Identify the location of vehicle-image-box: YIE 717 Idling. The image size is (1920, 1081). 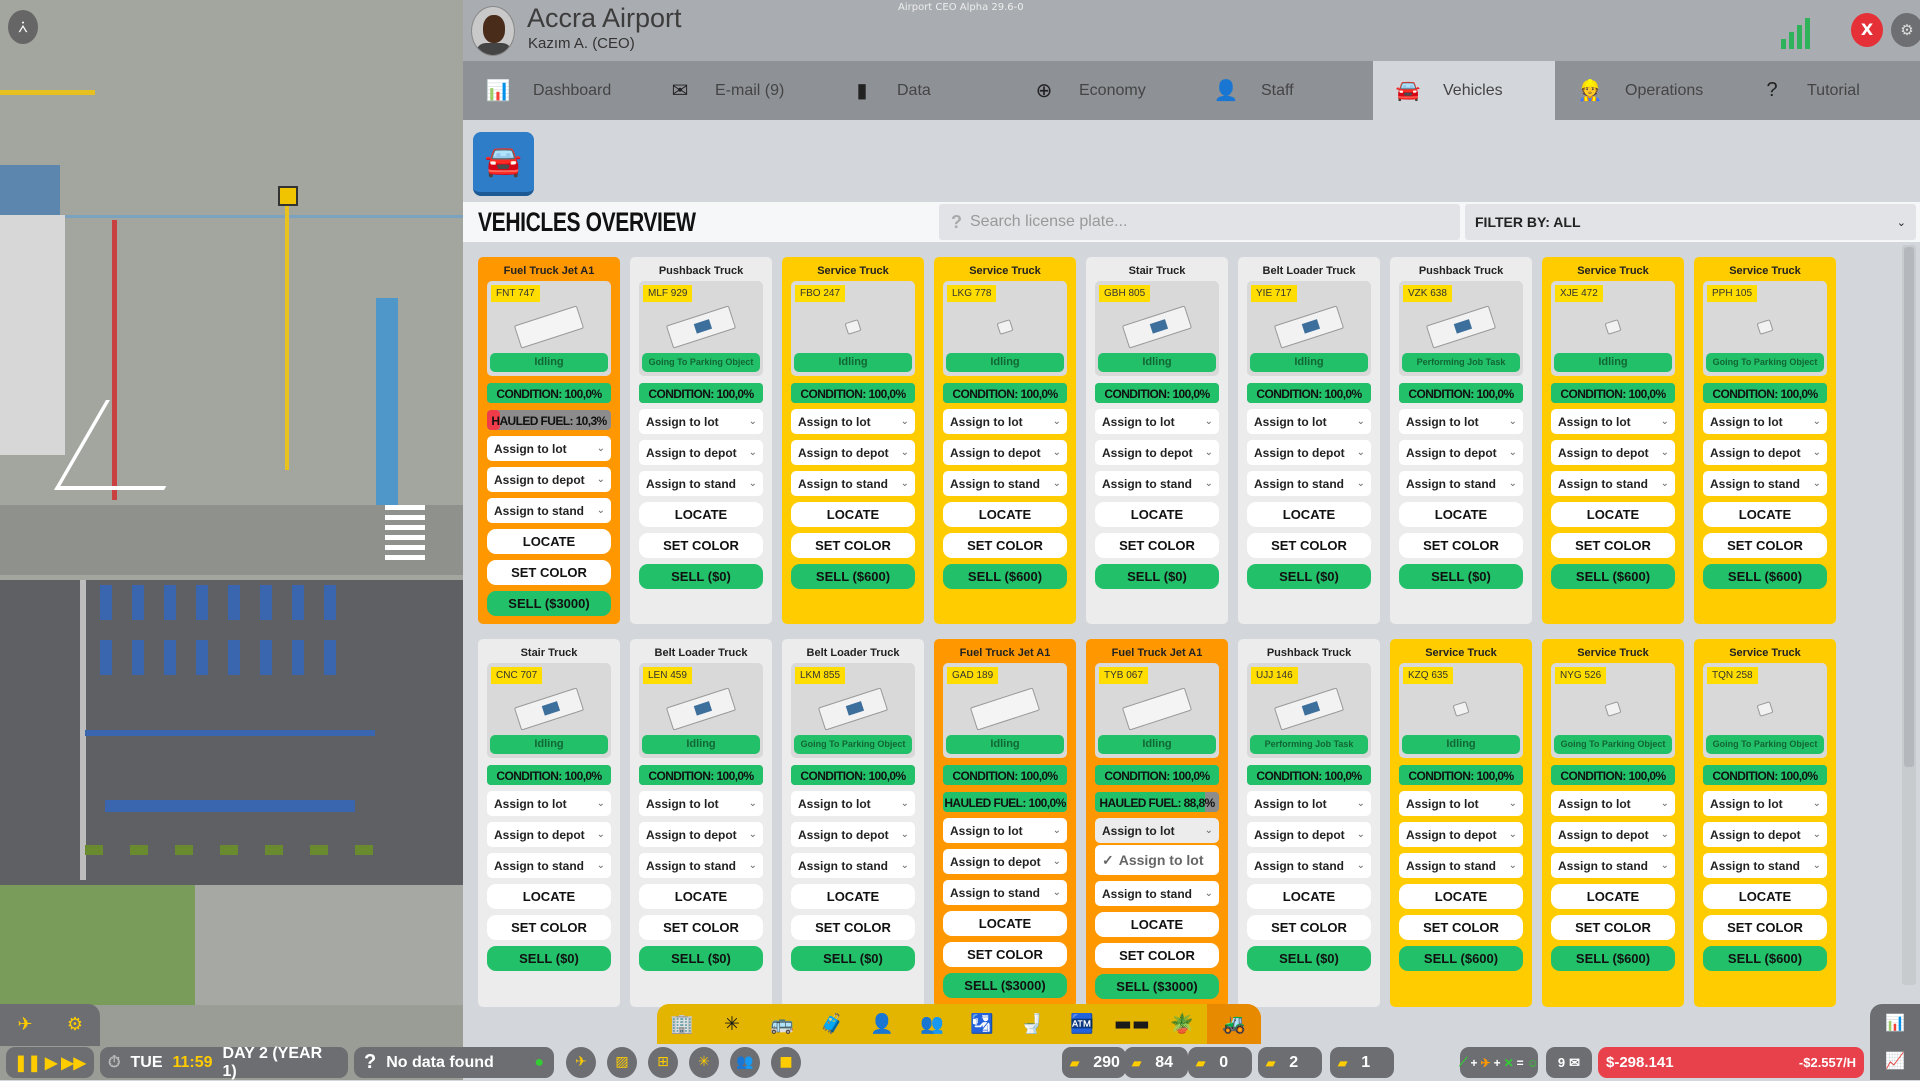
(1309, 328).